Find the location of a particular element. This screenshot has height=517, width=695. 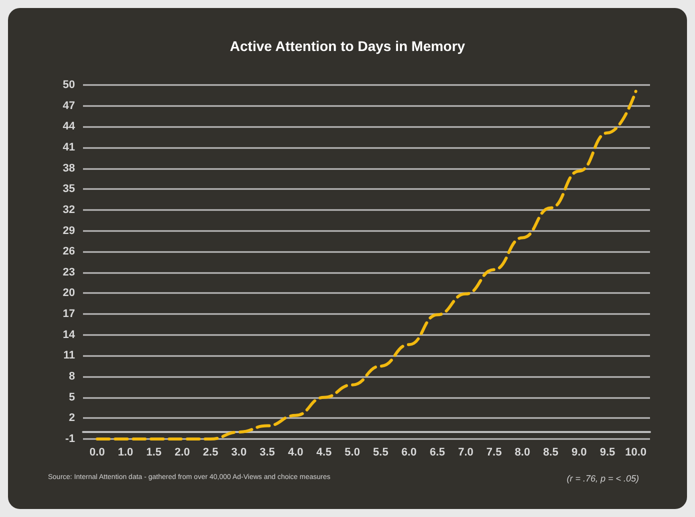

y-tick-label: 41 is located at coordinates (68, 147).